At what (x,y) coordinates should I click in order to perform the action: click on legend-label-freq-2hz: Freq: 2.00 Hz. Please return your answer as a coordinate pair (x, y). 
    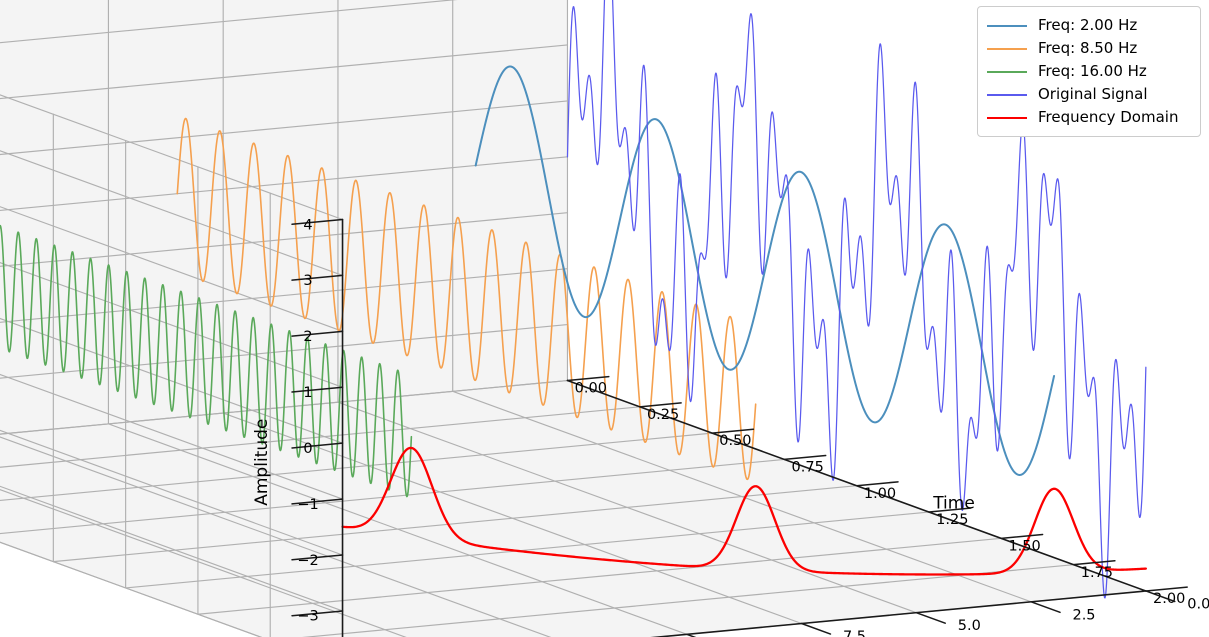
    Looking at the image, I should click on (1088, 25).